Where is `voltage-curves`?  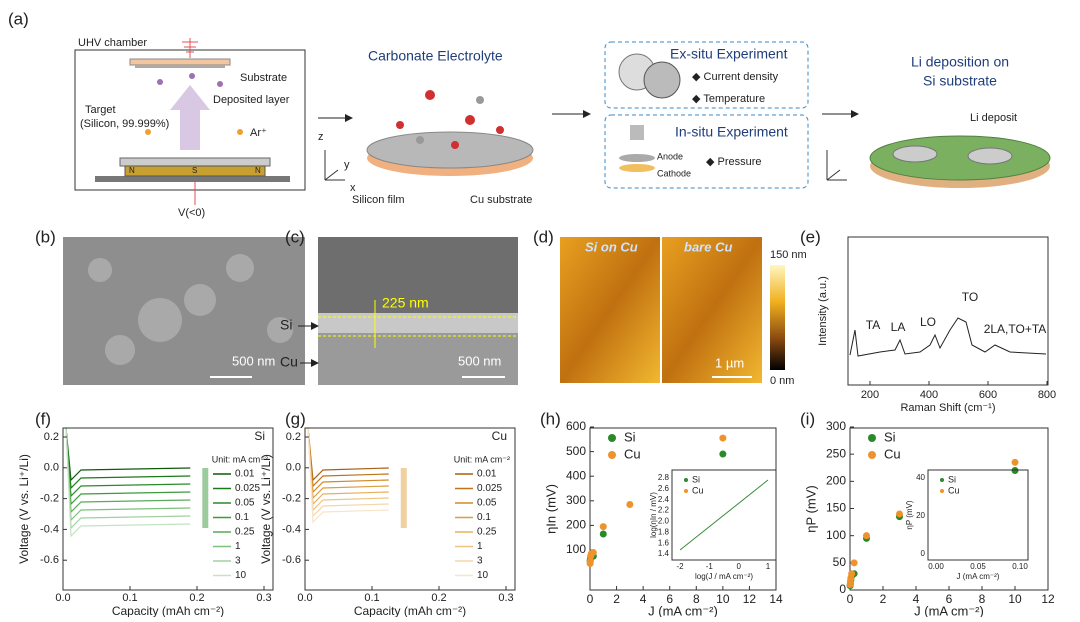
voltage-curves is located at coordinates (128, 482).